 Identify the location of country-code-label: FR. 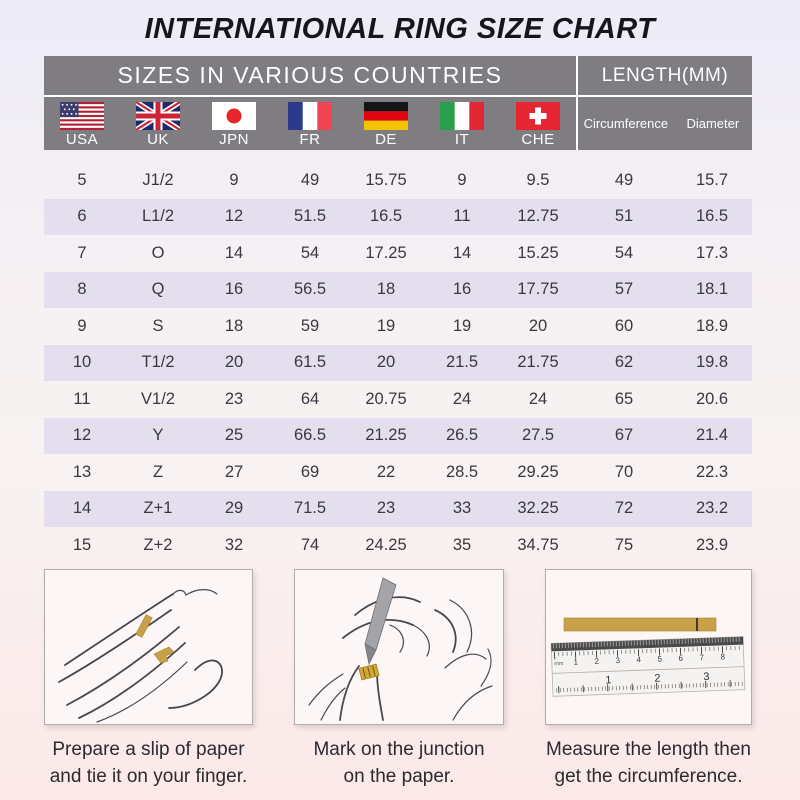
(310, 139).